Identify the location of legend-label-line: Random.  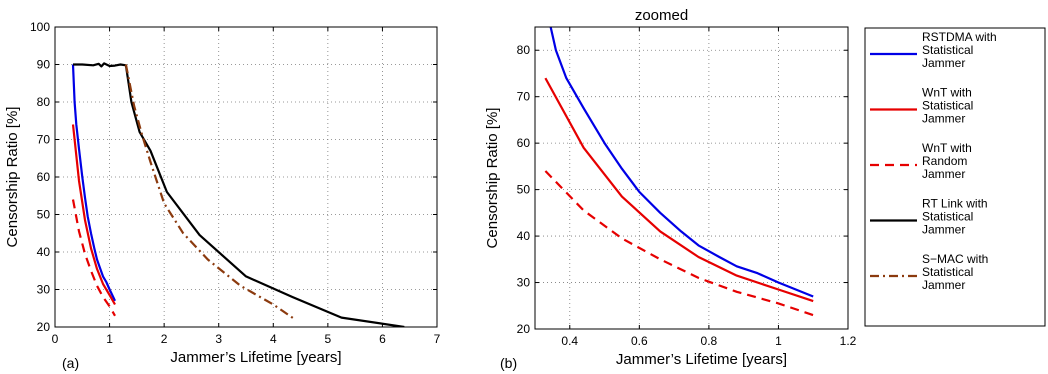
(944, 161).